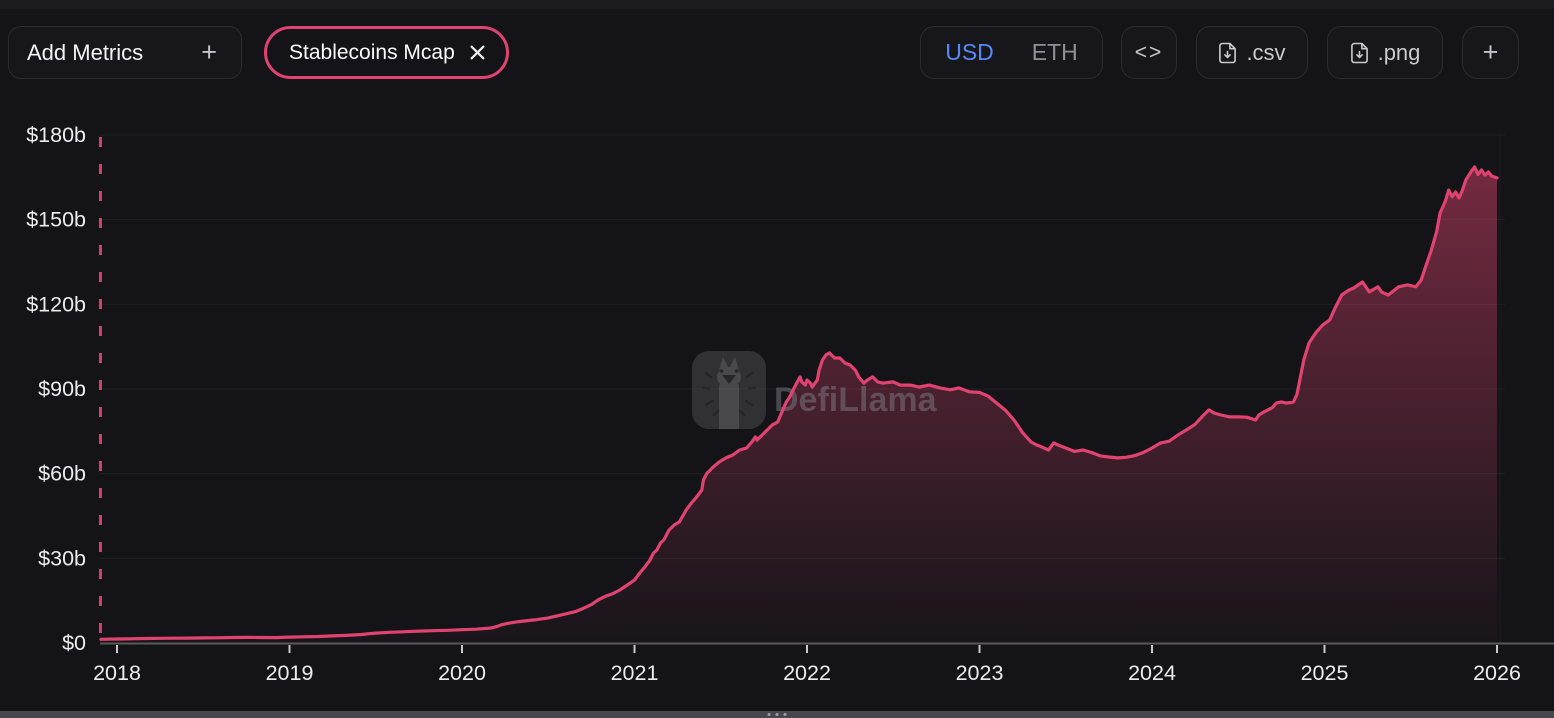 This screenshot has height=718, width=1554. What do you see at coordinates (1054, 52) in the screenshot?
I see `currency-option-eth: ETH` at bounding box center [1054, 52].